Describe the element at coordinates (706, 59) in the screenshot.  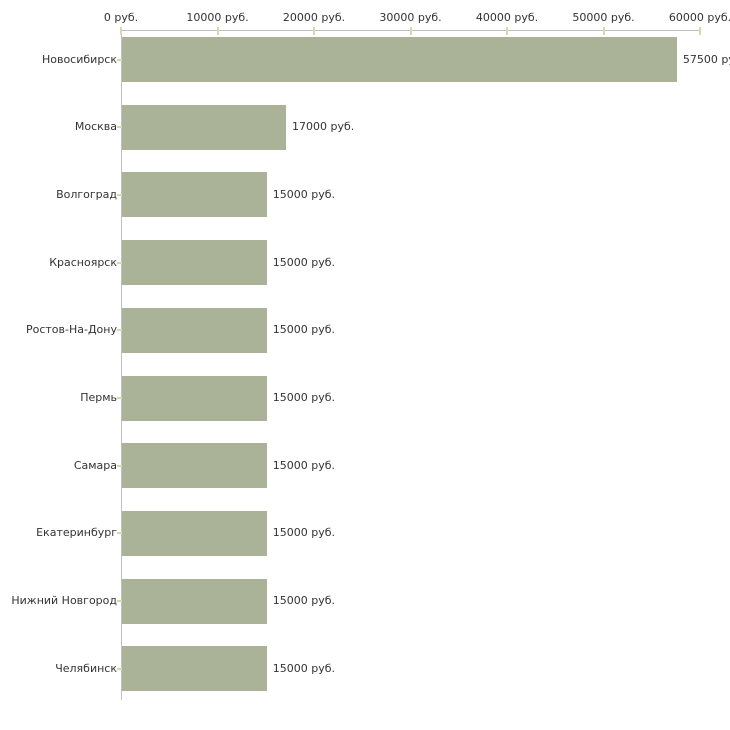
I see `value-label: 57500 руб.` at that location.